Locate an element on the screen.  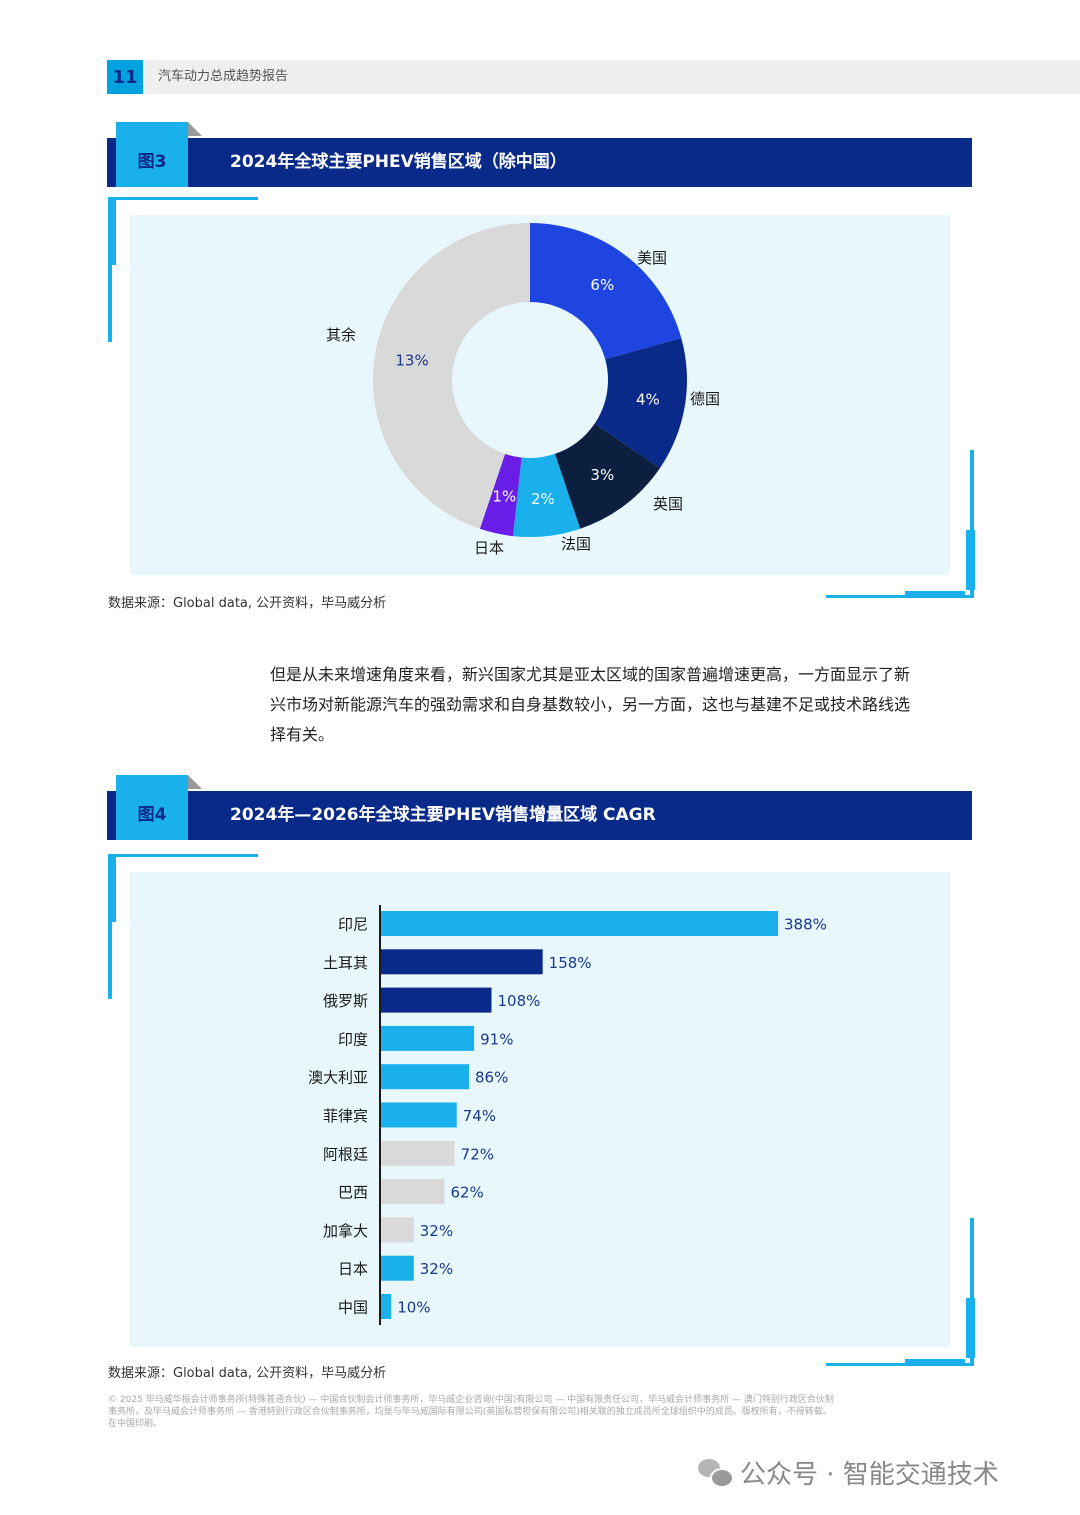
figure3-corner-bottom-thick is located at coordinates (935, 594).